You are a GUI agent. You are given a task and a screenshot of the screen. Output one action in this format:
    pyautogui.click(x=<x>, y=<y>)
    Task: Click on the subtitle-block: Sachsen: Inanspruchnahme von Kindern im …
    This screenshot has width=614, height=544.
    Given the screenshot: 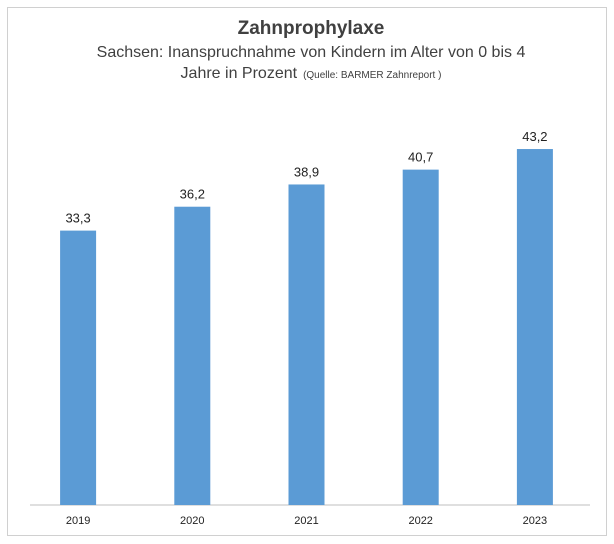 What is the action you would take?
    pyautogui.click(x=311, y=63)
    